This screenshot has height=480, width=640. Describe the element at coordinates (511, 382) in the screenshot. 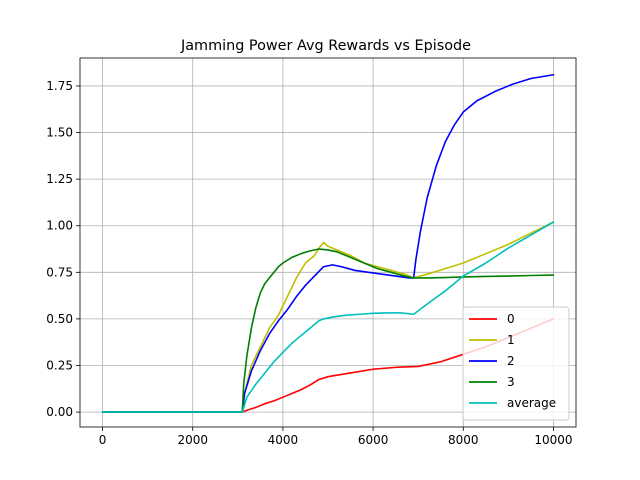

I see `legend-label: 3` at that location.